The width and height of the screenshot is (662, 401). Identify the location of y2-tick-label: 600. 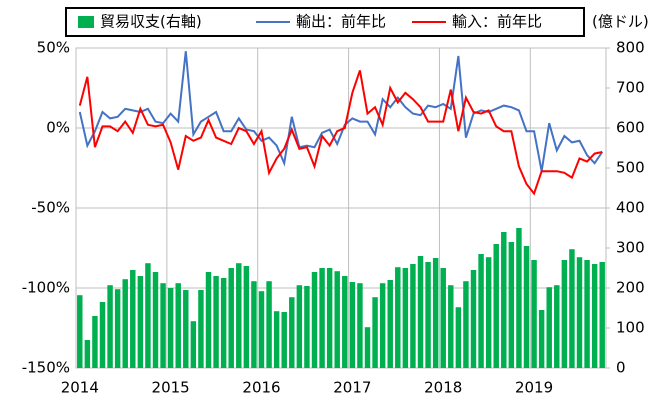
(630, 128).